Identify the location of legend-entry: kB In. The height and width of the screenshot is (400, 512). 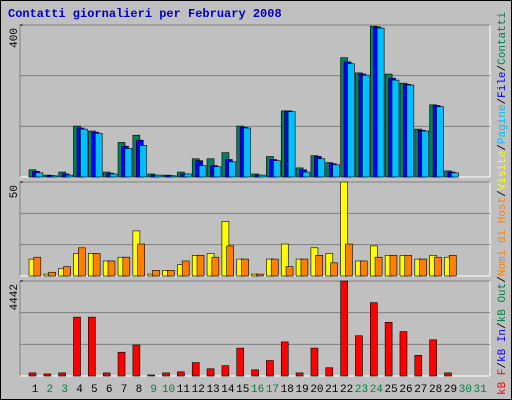
(503, 345).